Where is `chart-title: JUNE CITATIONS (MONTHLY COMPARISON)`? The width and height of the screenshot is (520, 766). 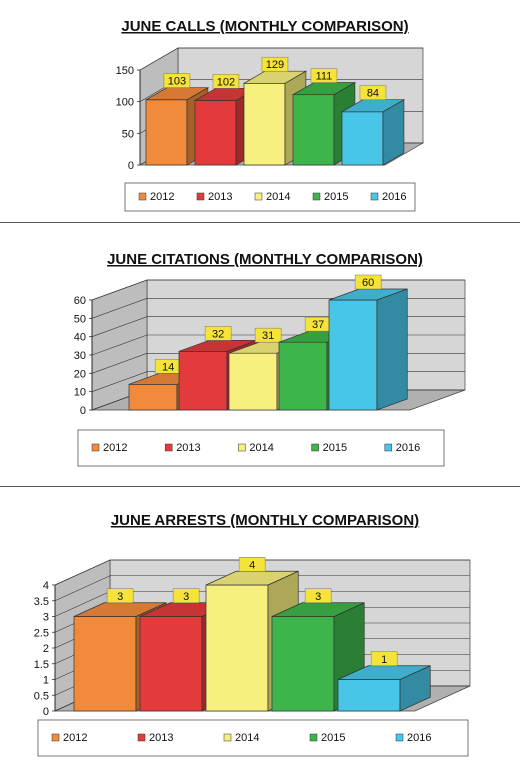
chart-title: JUNE CITATIONS (MONTHLY COMPARISON) is located at coordinates (265, 259).